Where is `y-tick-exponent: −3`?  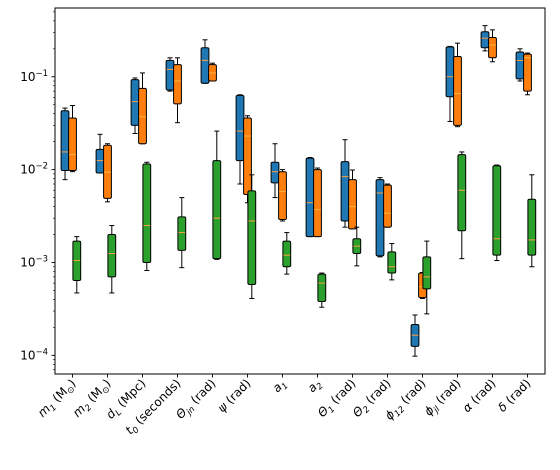
y-tick-exponent: −3 is located at coordinates (41, 259).